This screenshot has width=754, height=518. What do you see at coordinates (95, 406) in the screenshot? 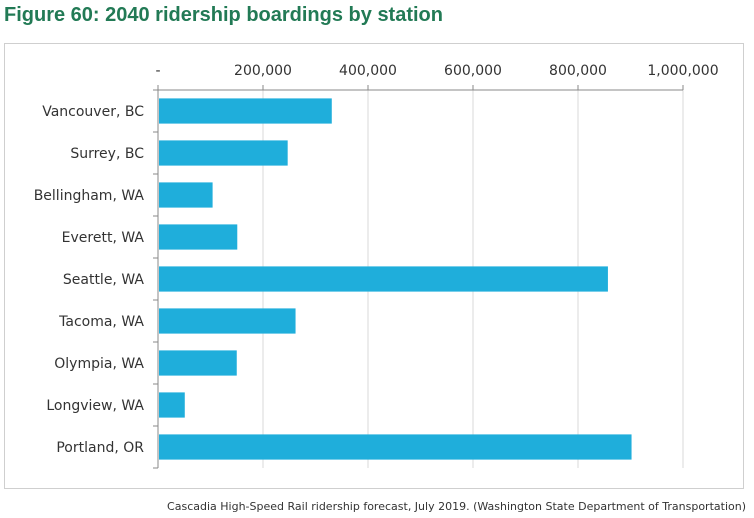
I see `y-tick-label: Longview, WA` at bounding box center [95, 406].